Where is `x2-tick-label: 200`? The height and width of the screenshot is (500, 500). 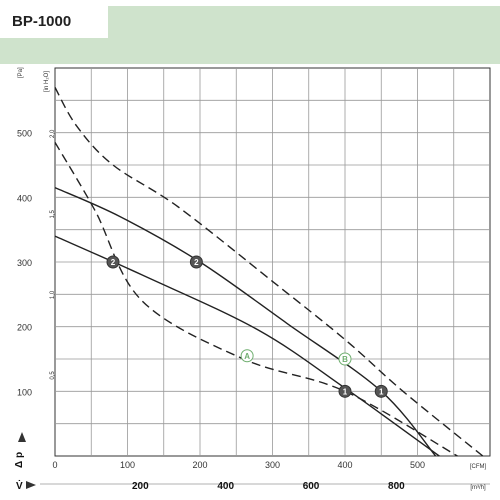 x2-tick-label: 200 is located at coordinates (140, 486).